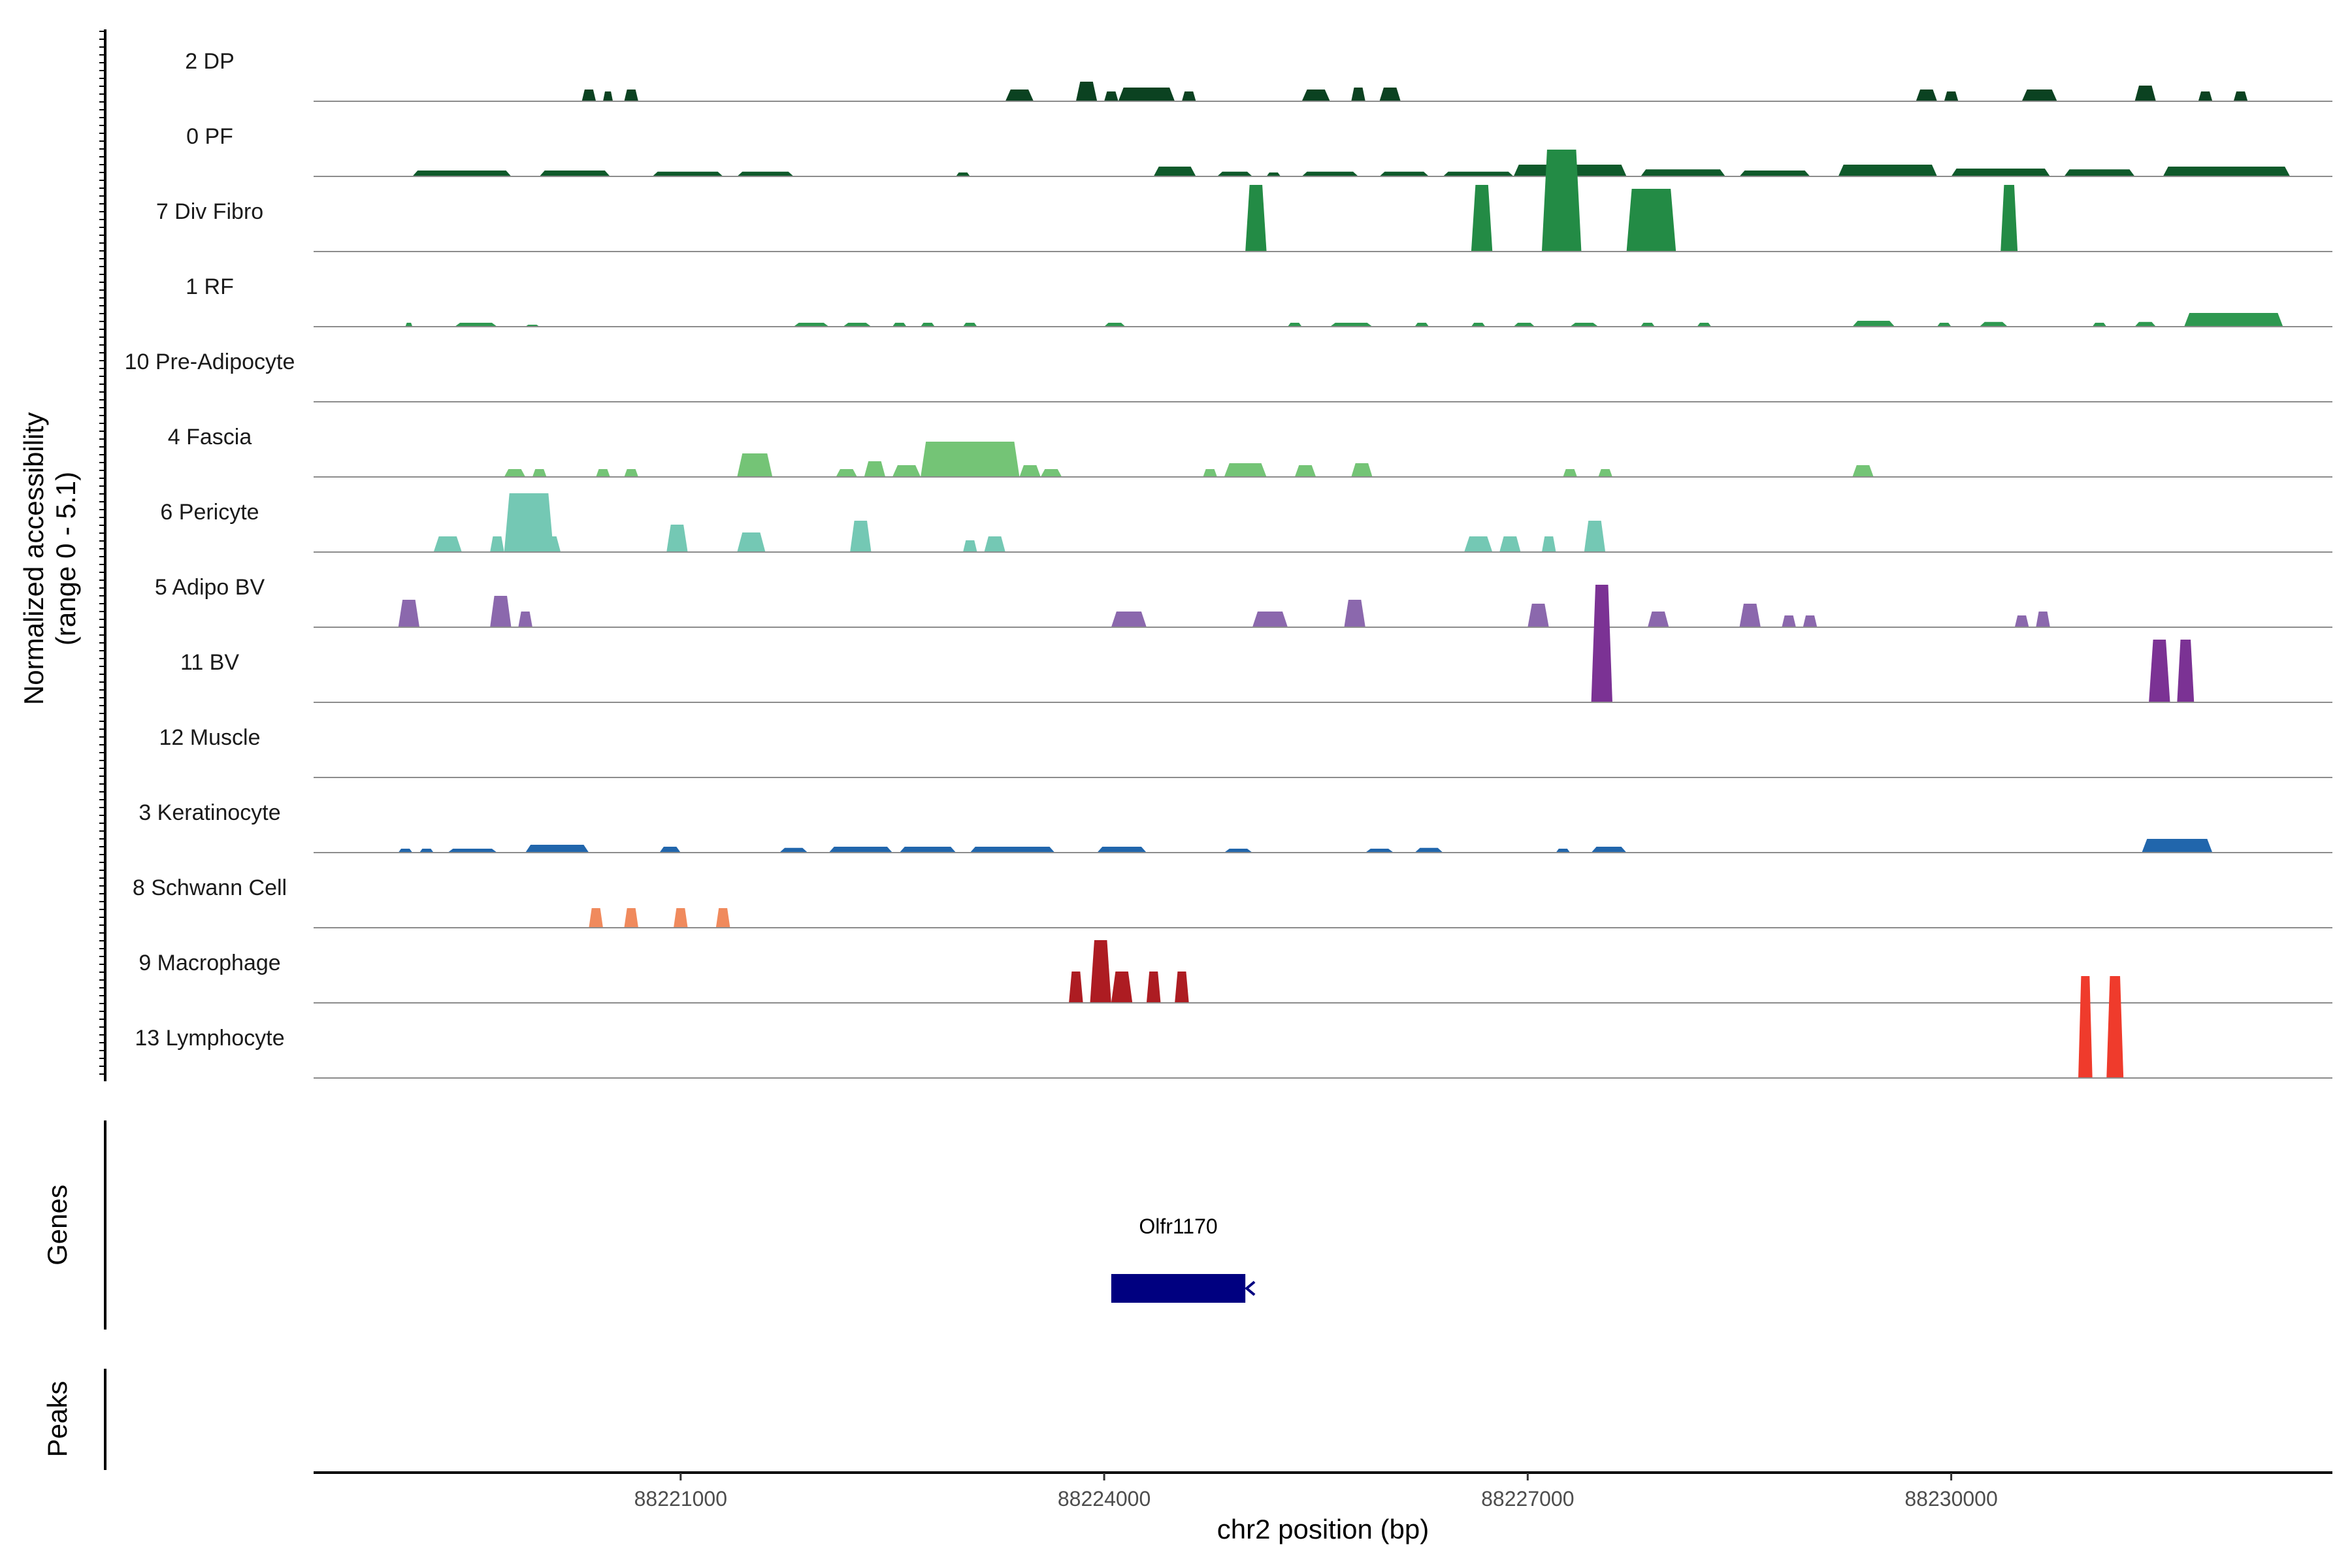  I want to click on track-label: 13 Lymphocyte, so click(209, 1038).